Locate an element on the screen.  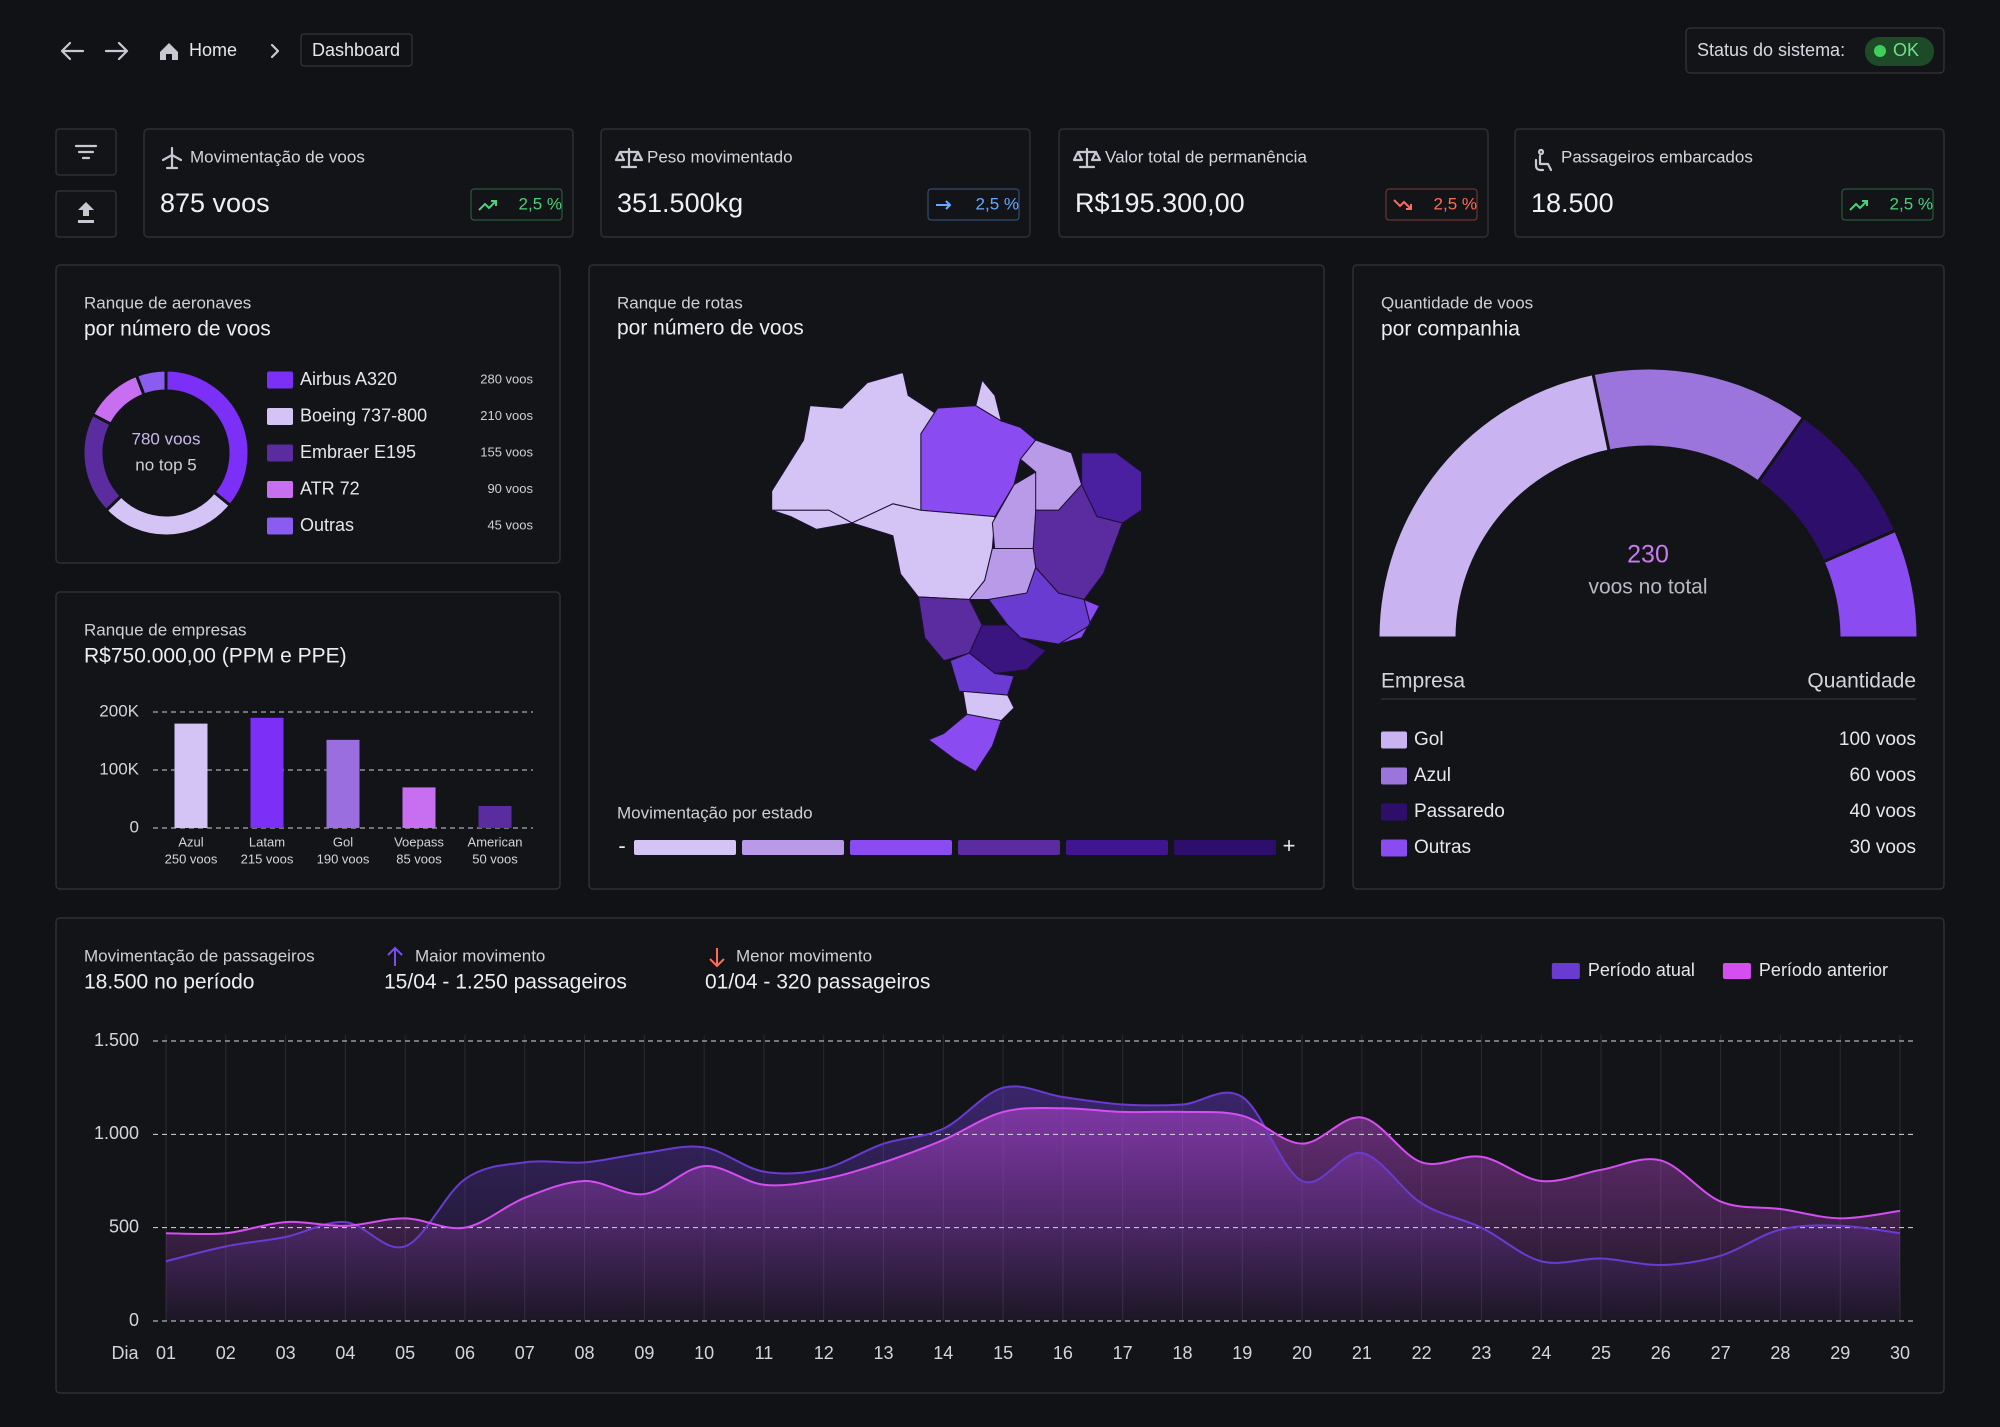
breadcrumb-home: Home is located at coordinates (213, 50).